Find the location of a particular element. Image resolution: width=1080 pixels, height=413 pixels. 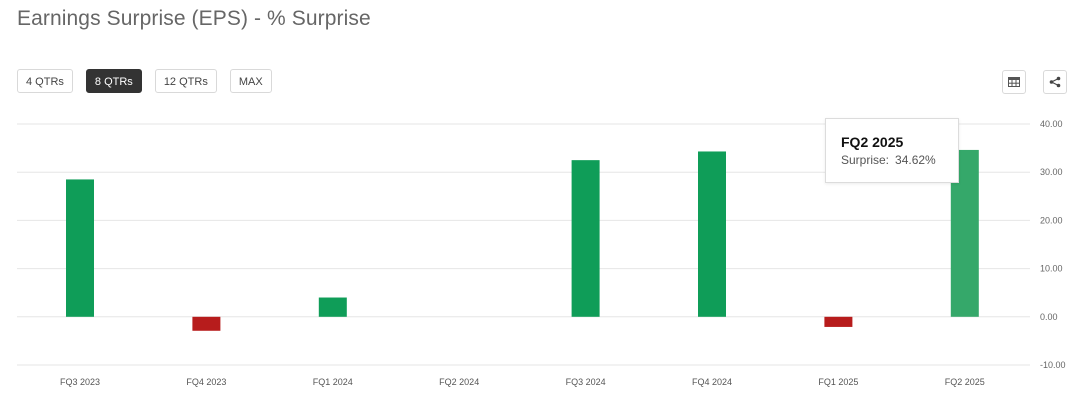

y-tick-label: 40.00 is located at coordinates (1051, 124).